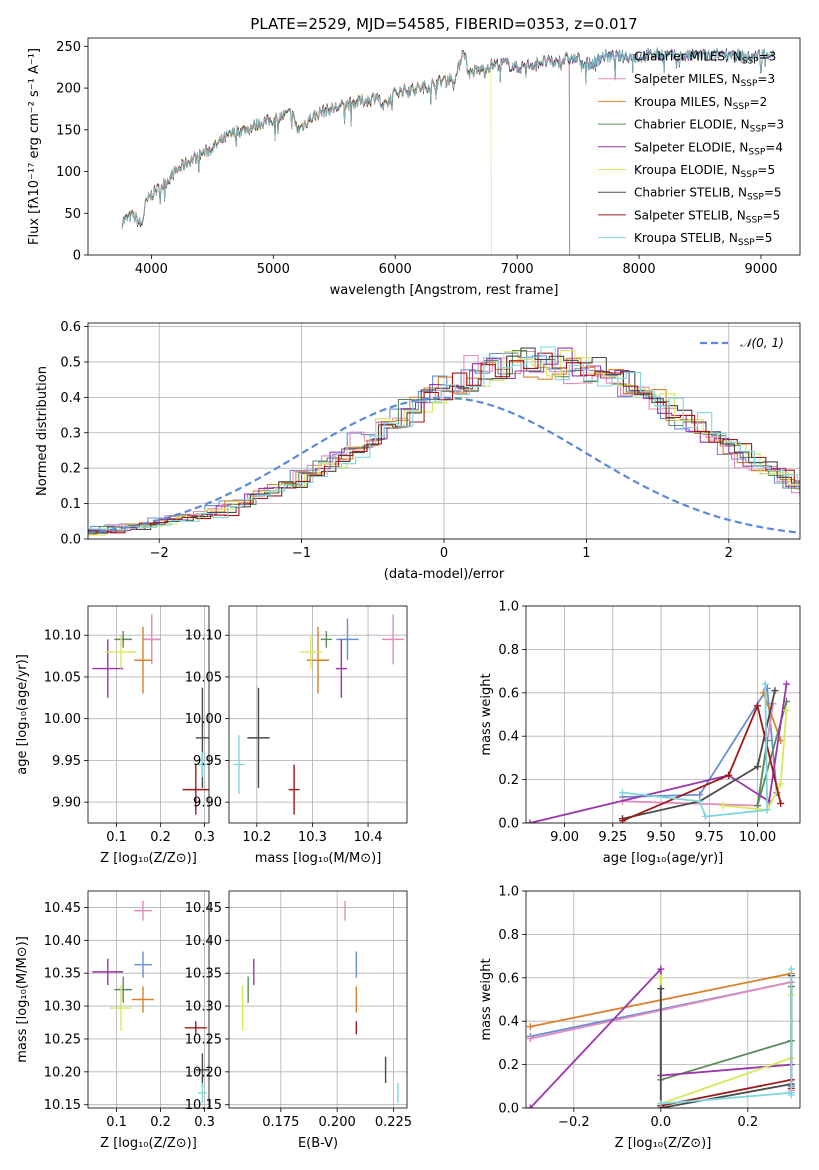  What do you see at coordinates (68, 130) in the screenshot?
I see `y-tick-label: 150` at bounding box center [68, 130].